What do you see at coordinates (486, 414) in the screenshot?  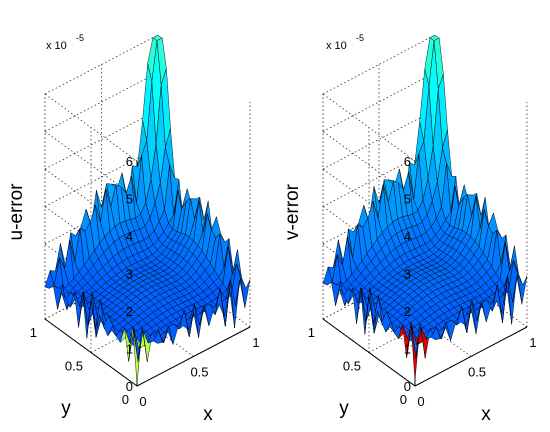 I see `v-error-xlabel: x` at bounding box center [486, 414].